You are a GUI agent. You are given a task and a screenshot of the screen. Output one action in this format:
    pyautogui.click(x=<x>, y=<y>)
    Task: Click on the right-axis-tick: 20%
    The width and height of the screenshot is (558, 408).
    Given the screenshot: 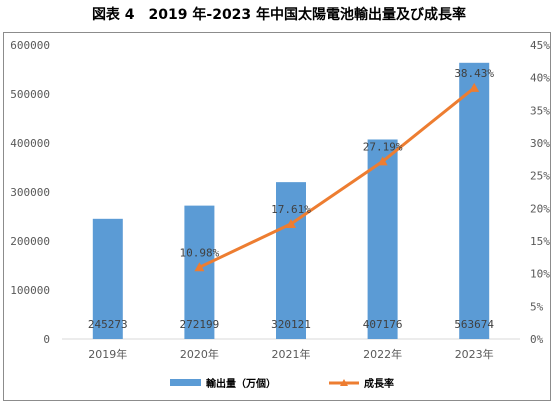 What is the action you would take?
    pyautogui.click(x=540, y=208)
    